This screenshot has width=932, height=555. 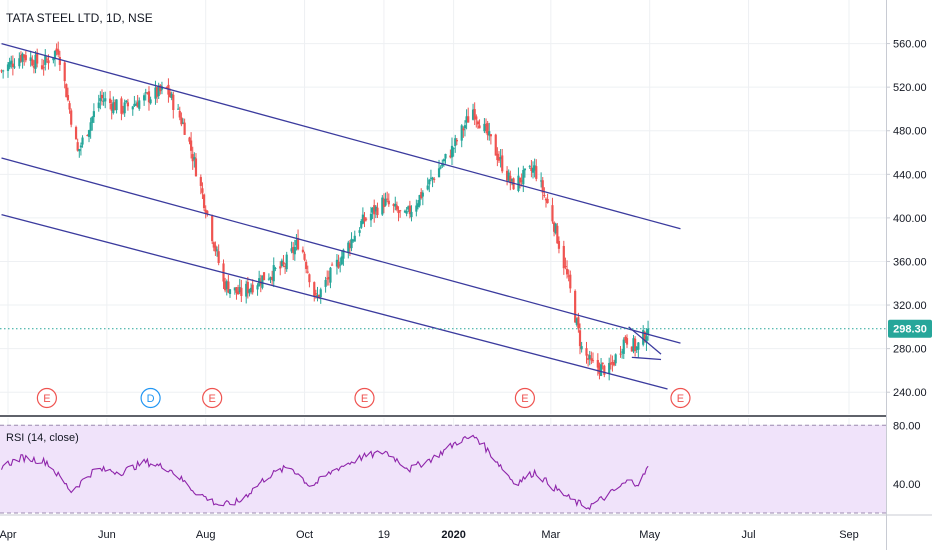 I want to click on rsi-tick-label: 40.00, so click(x=907, y=485).